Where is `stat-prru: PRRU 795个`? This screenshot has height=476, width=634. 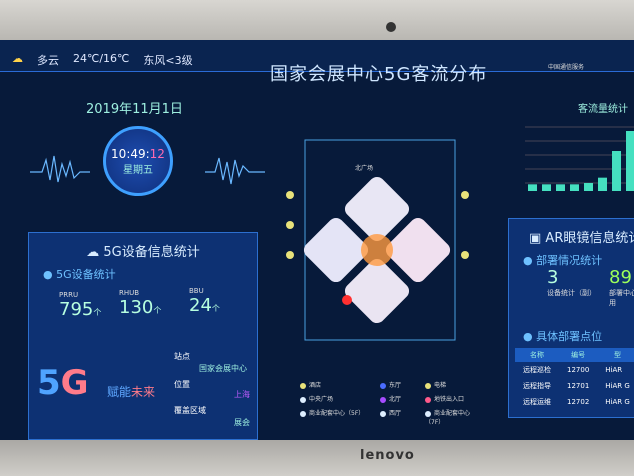
stat-prru: PRRU 795个 is located at coordinates (80, 305).